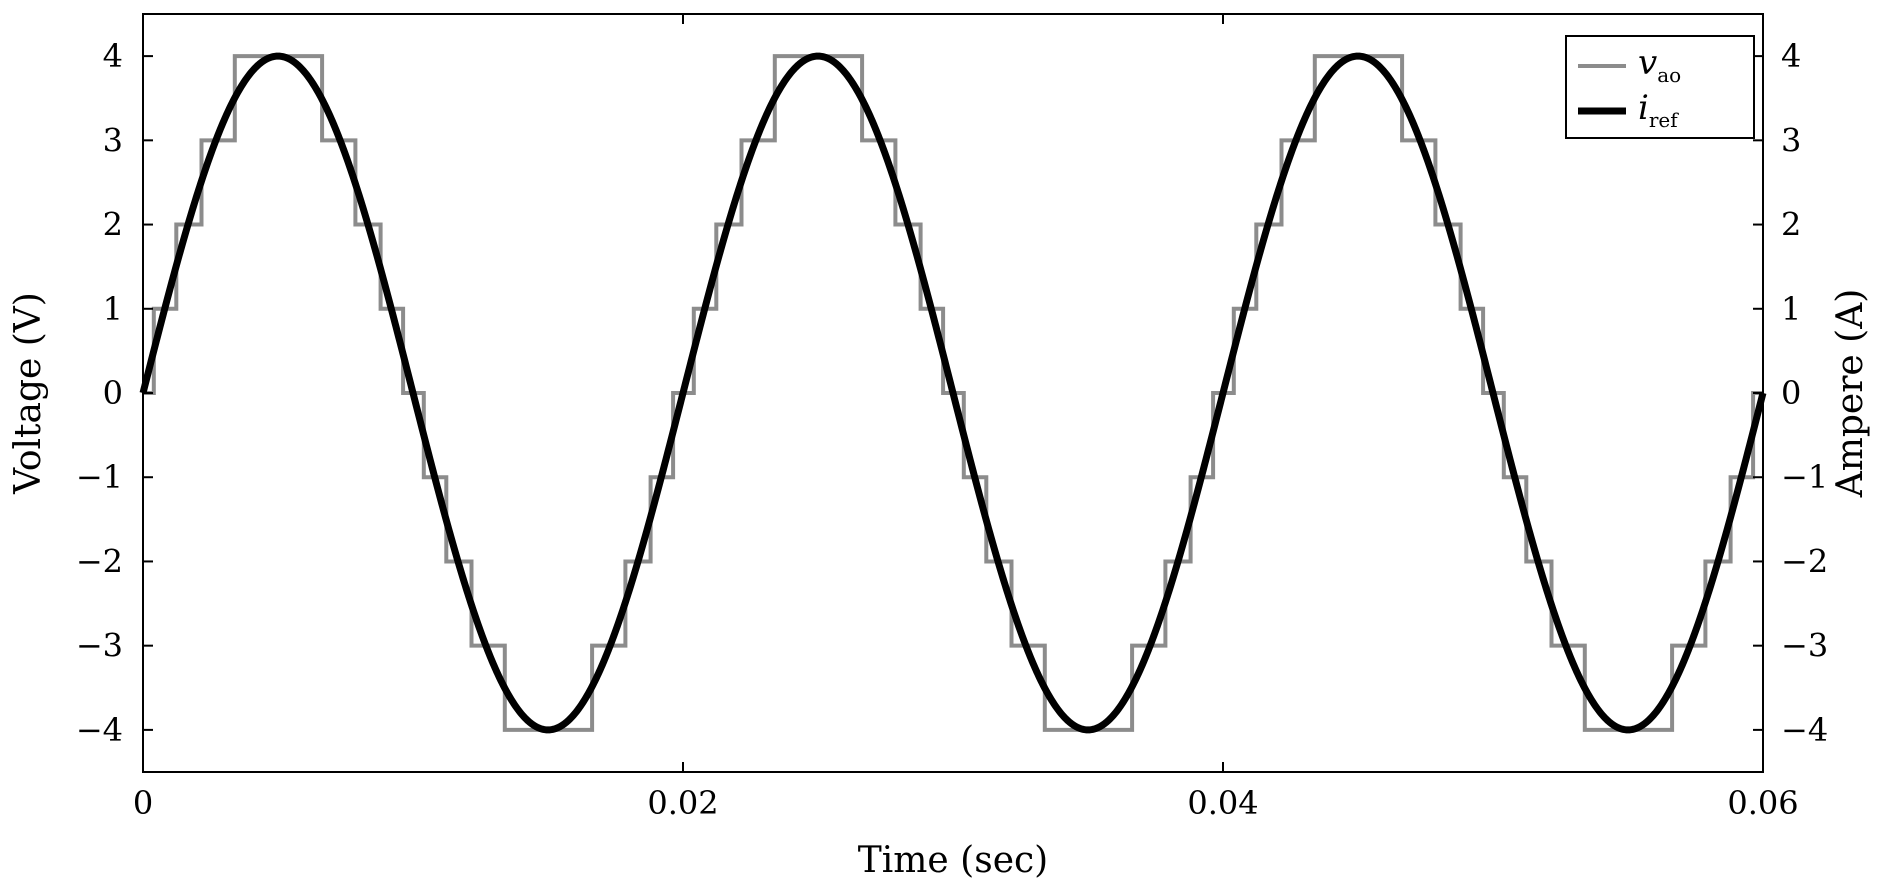 The width and height of the screenshot is (1888, 889). Describe the element at coordinates (1647, 63) in the screenshot. I see `legend-label-vao-main: v` at that location.